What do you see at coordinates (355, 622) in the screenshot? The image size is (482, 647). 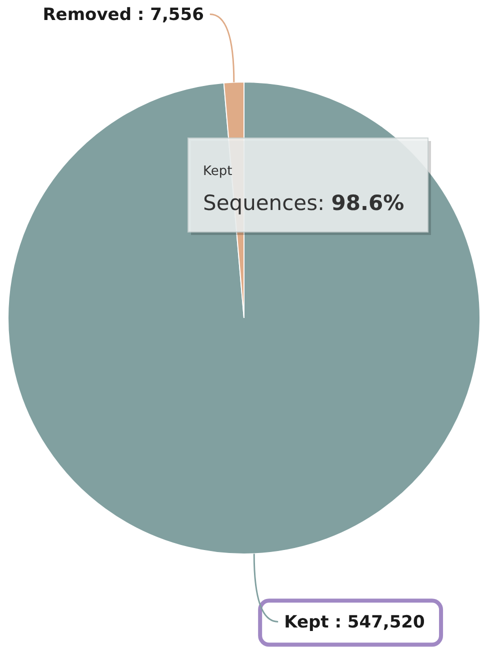 I see `data-label: Kept : 547,520` at bounding box center [355, 622].